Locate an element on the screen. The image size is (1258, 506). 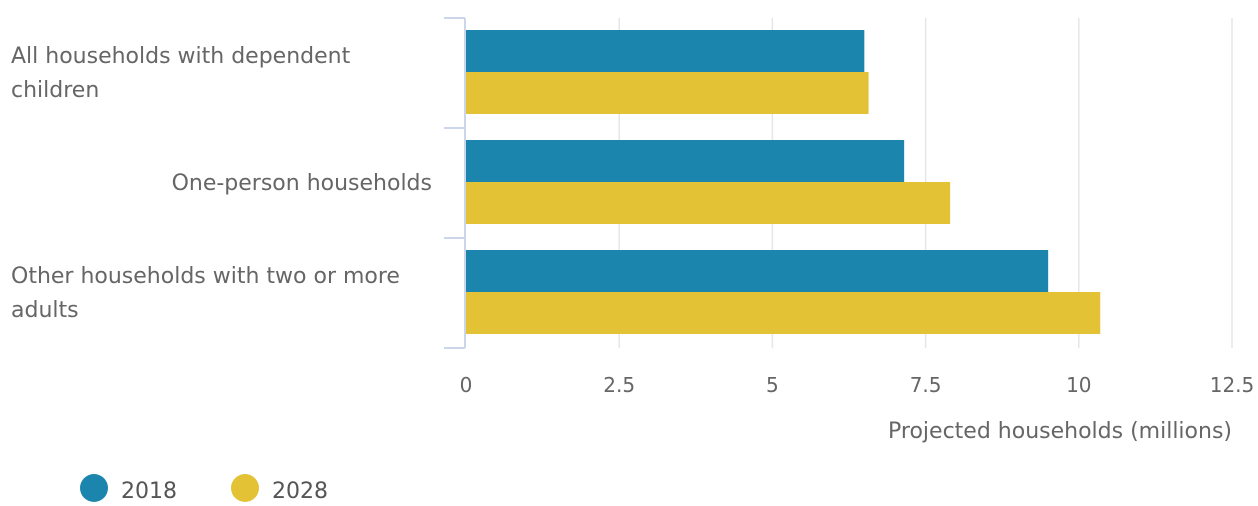
category-label: One-person households is located at coordinates (302, 183).